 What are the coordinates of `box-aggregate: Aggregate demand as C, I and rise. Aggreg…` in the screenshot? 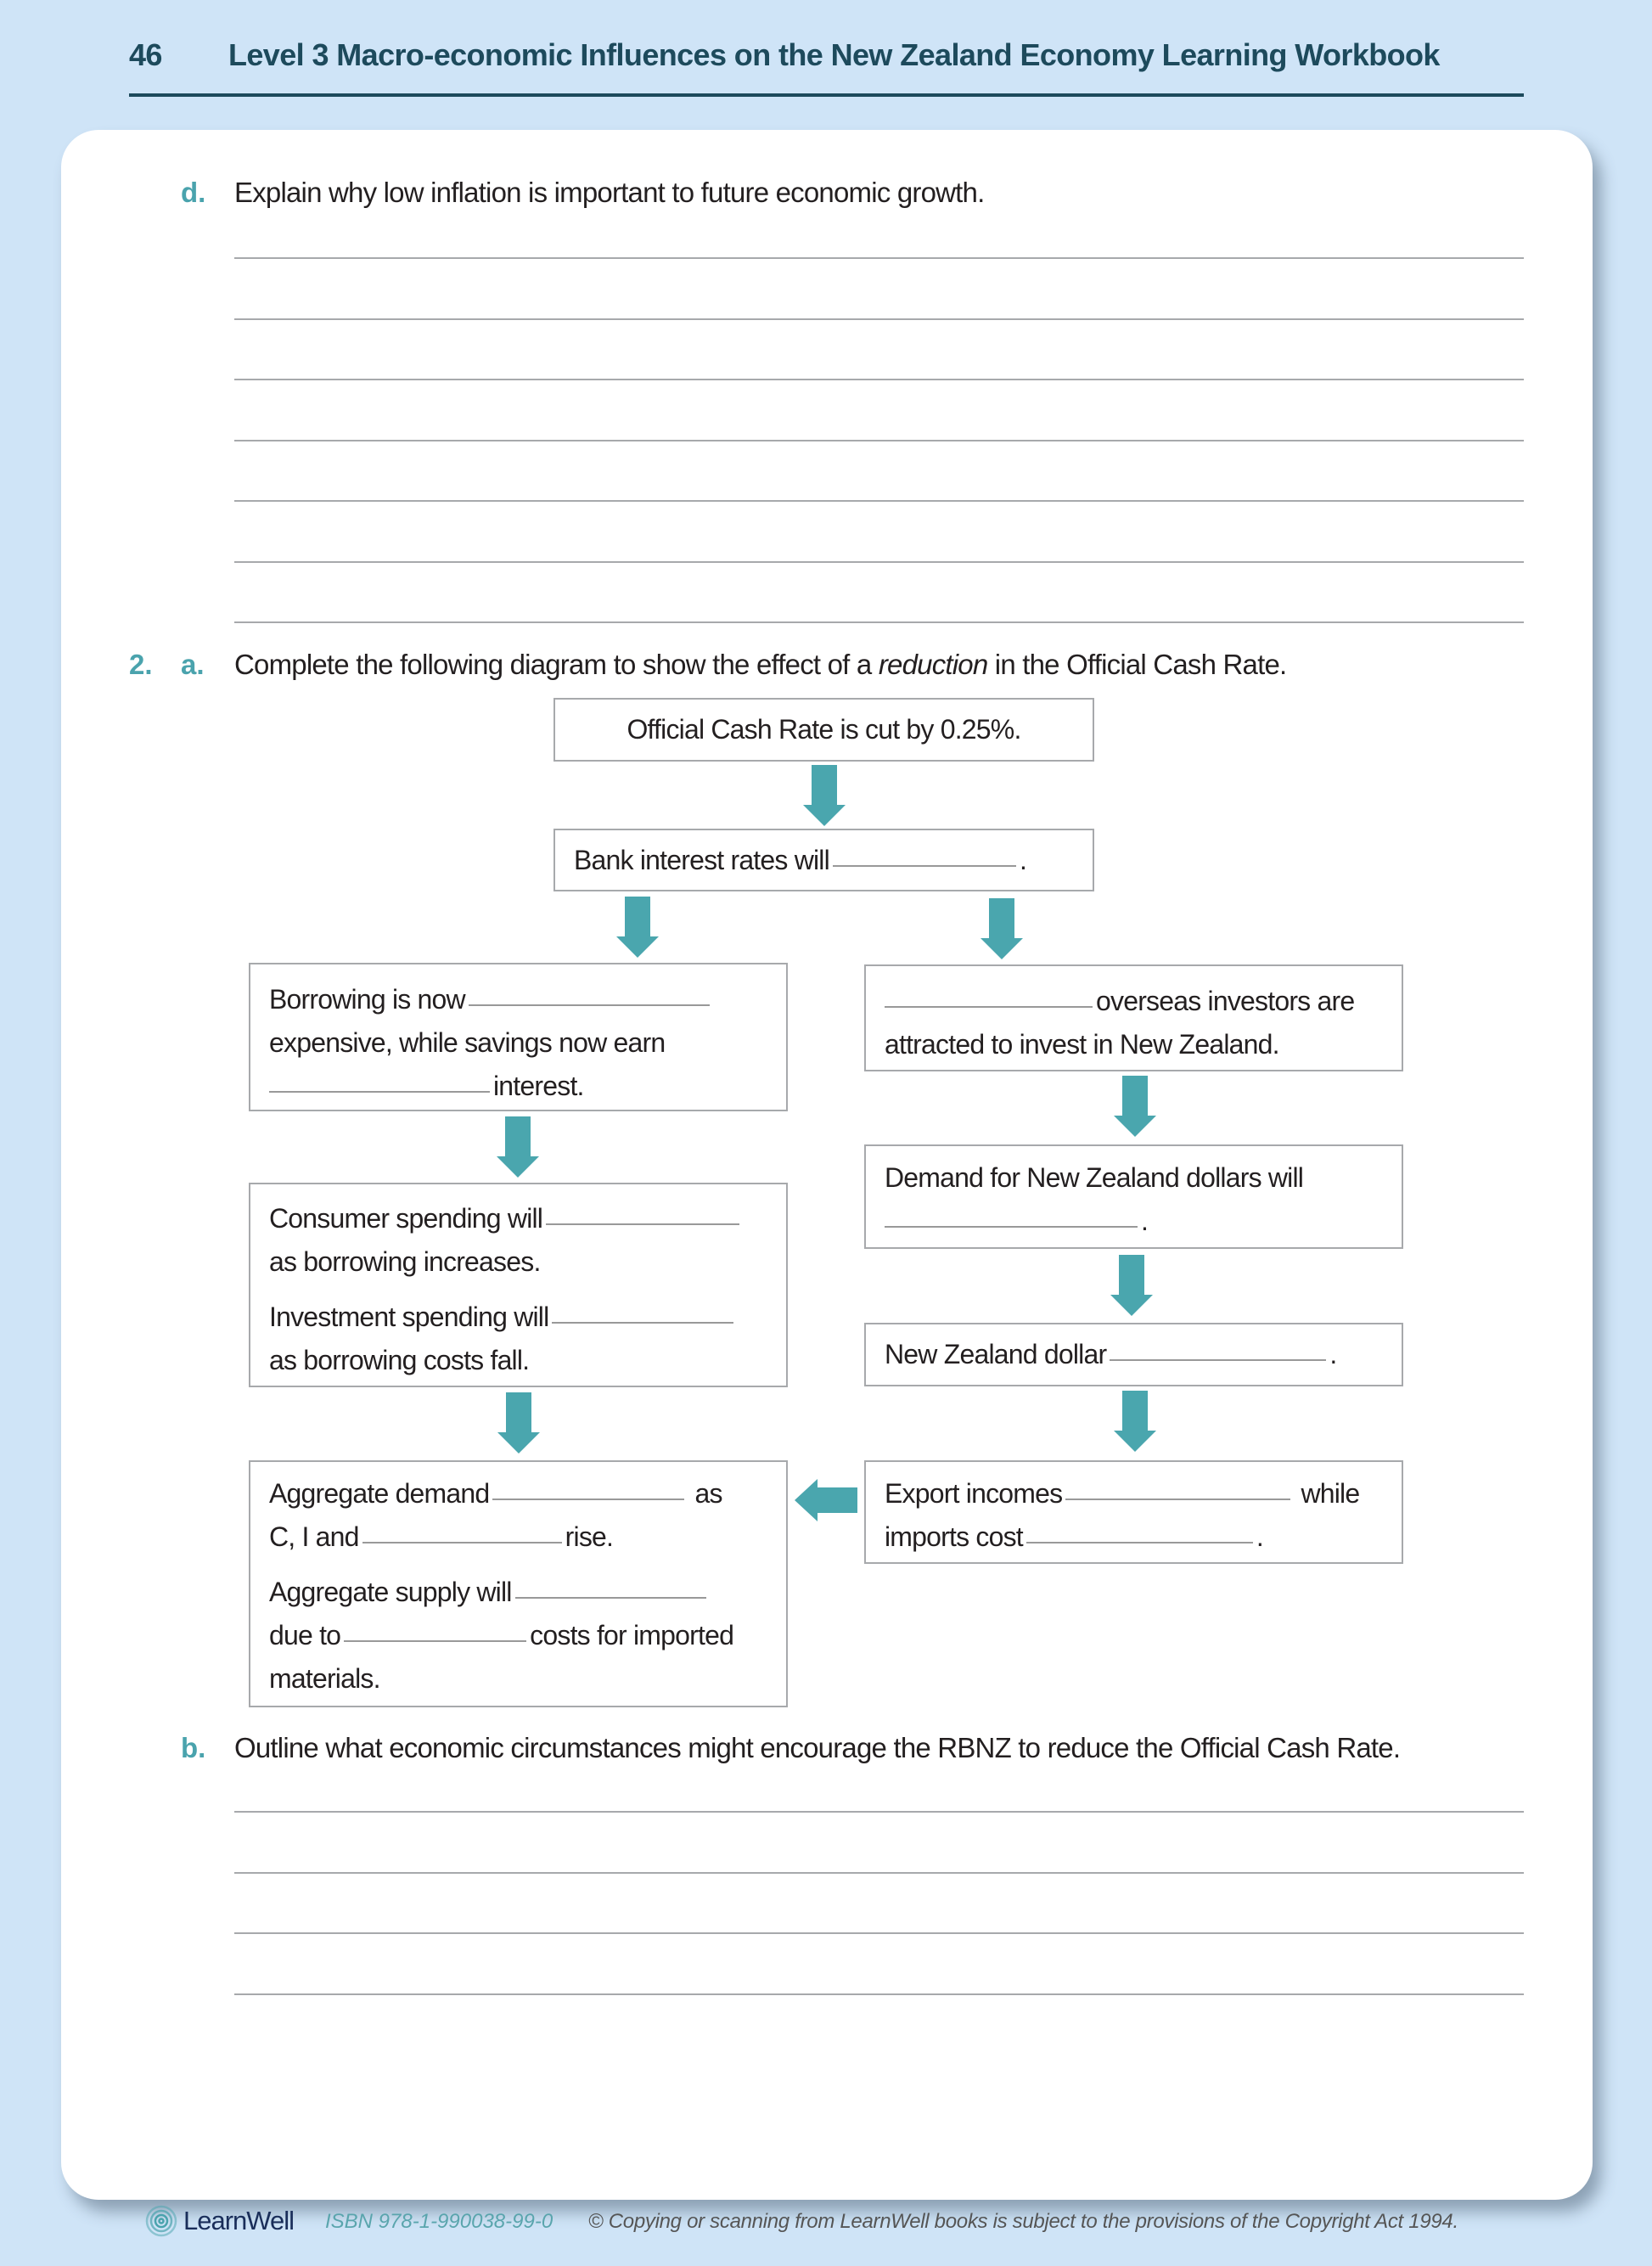 It's located at (518, 1583).